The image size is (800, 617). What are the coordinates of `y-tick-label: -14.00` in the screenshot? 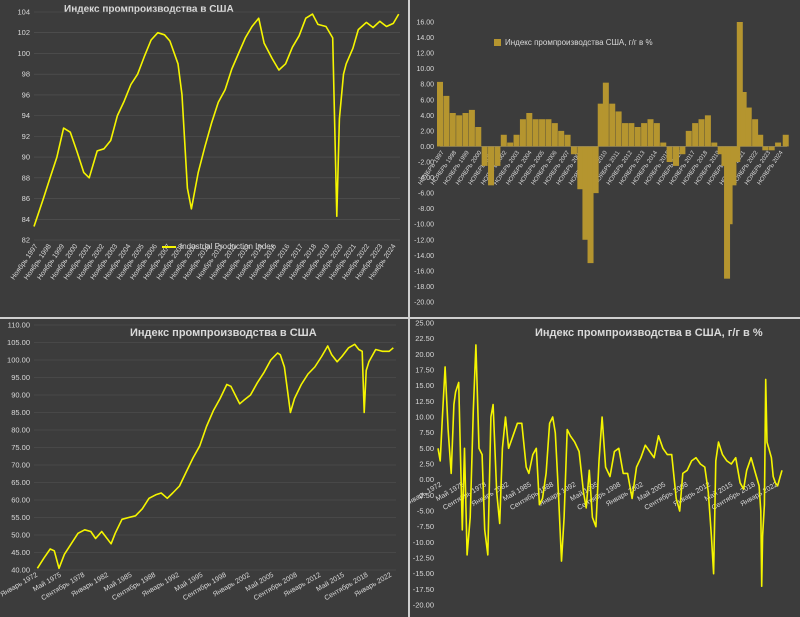 It's located at (424, 256).